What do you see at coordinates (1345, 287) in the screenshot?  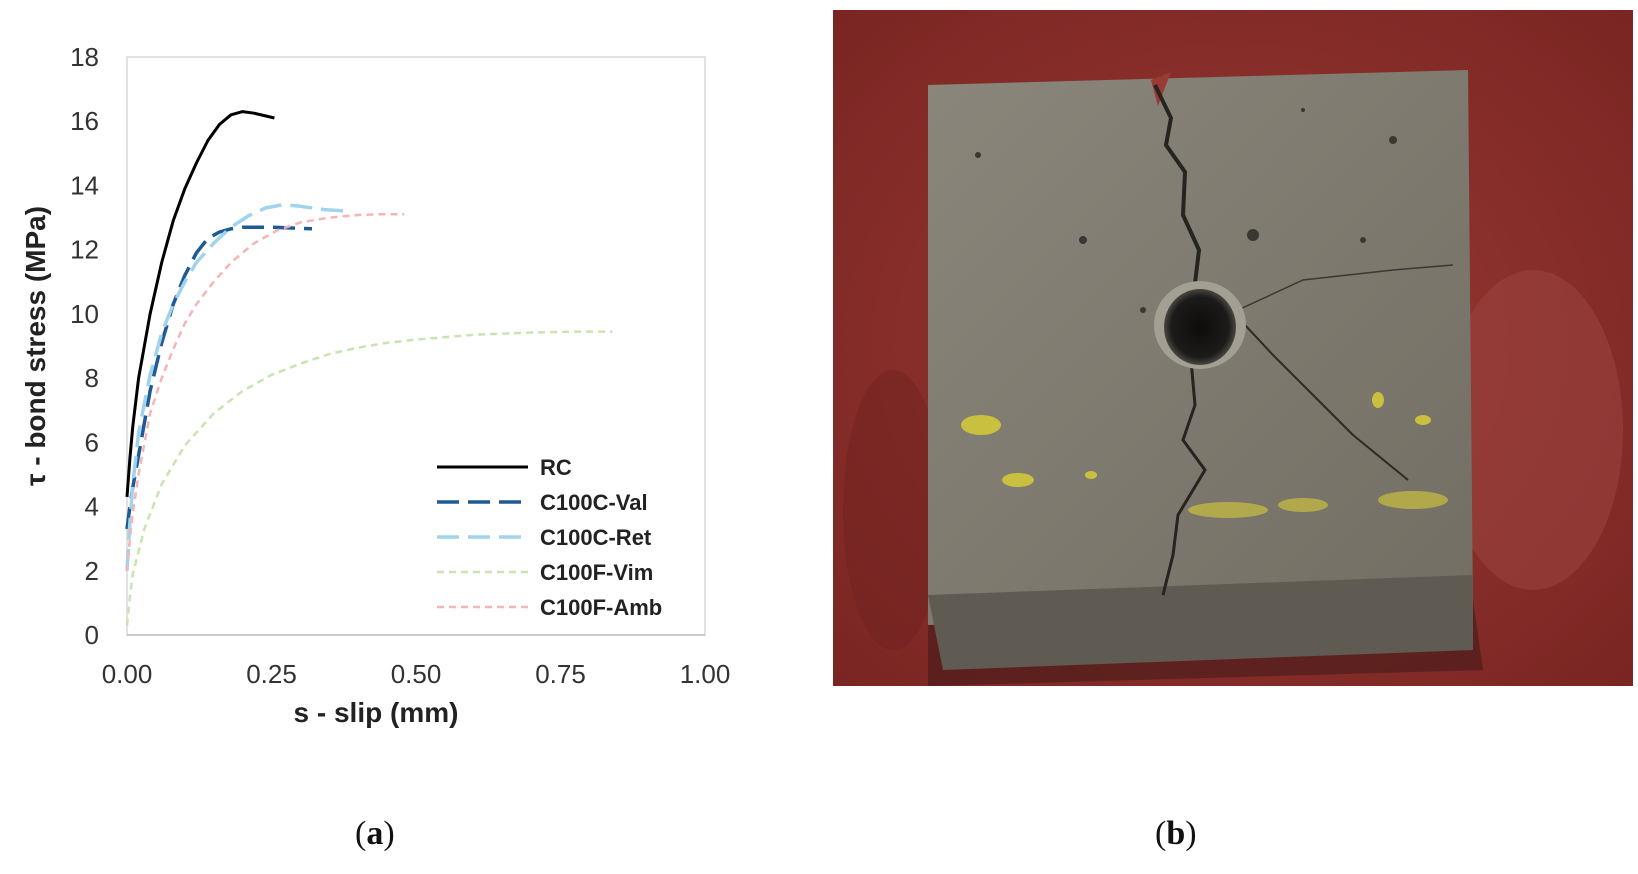 I see `fine-crack` at bounding box center [1345, 287].